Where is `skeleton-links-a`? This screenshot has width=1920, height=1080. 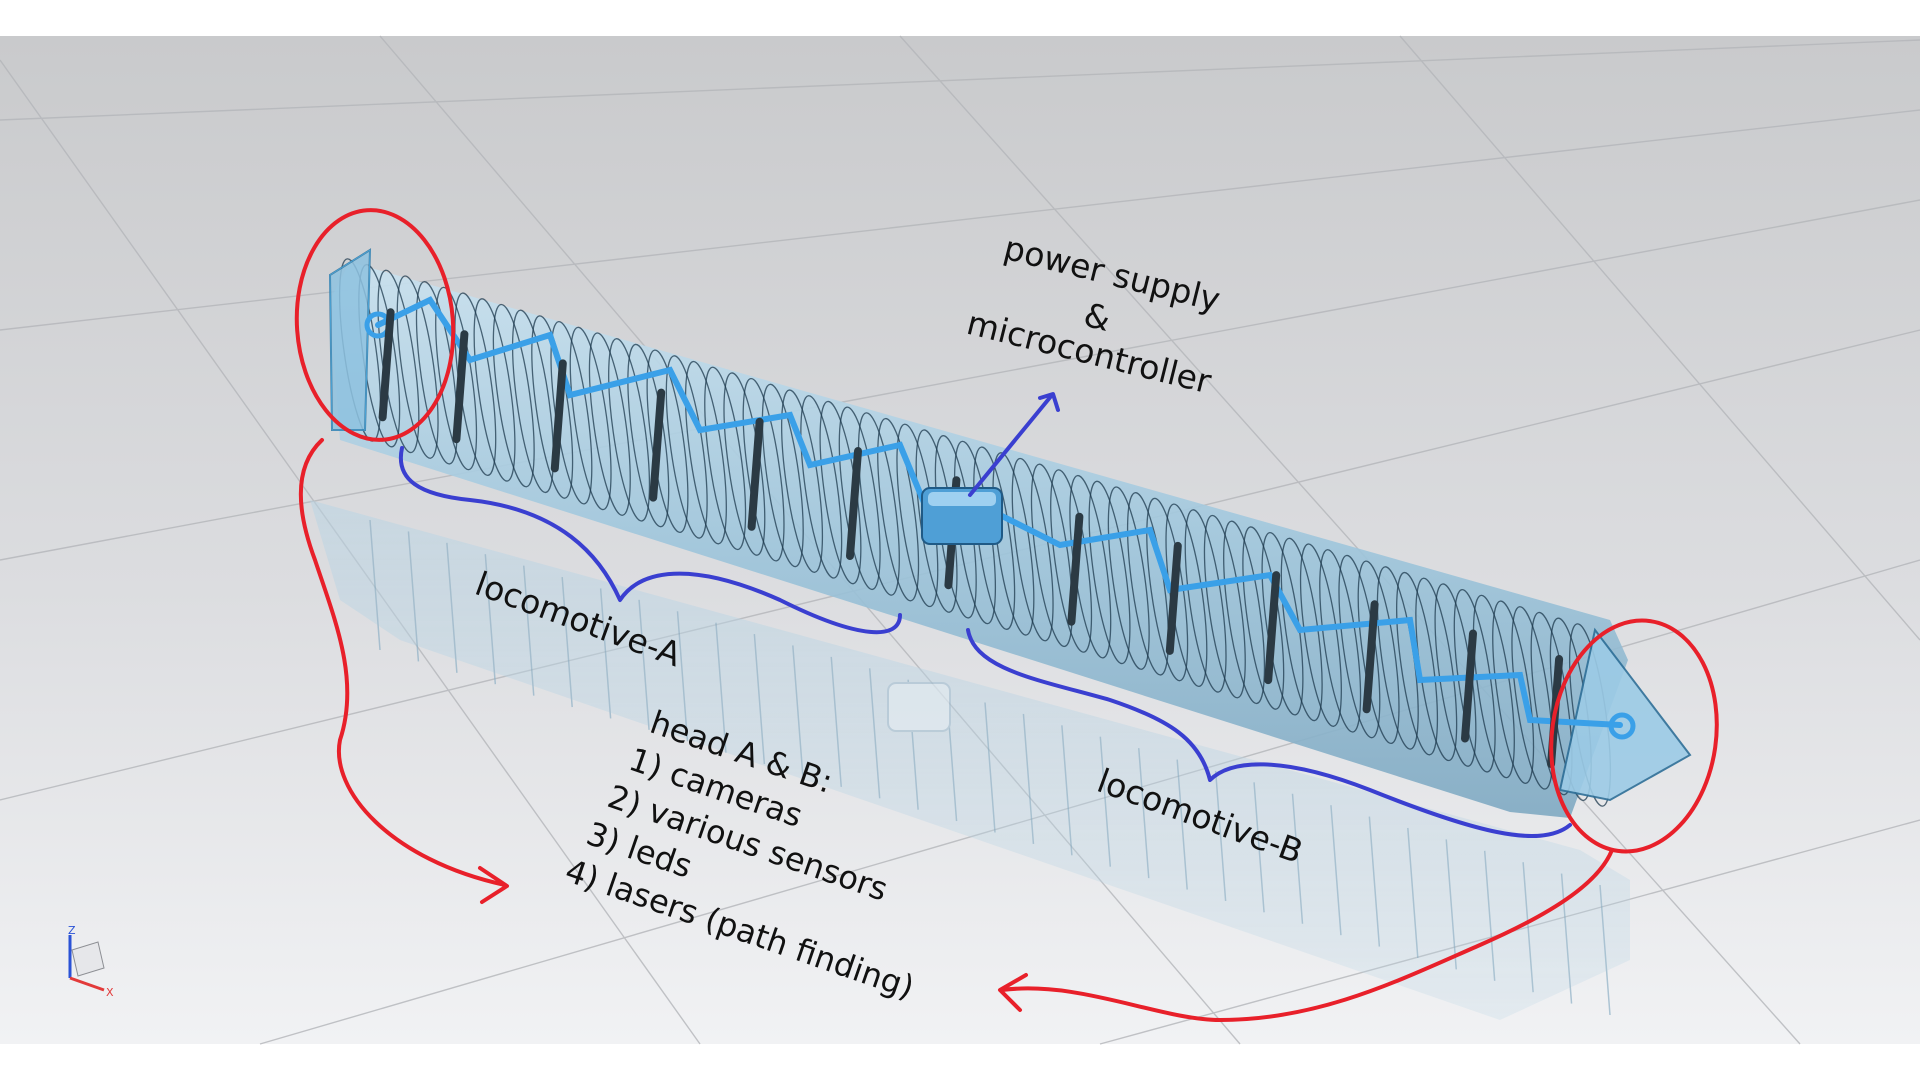 skeleton-links-a is located at coordinates (651, 402).